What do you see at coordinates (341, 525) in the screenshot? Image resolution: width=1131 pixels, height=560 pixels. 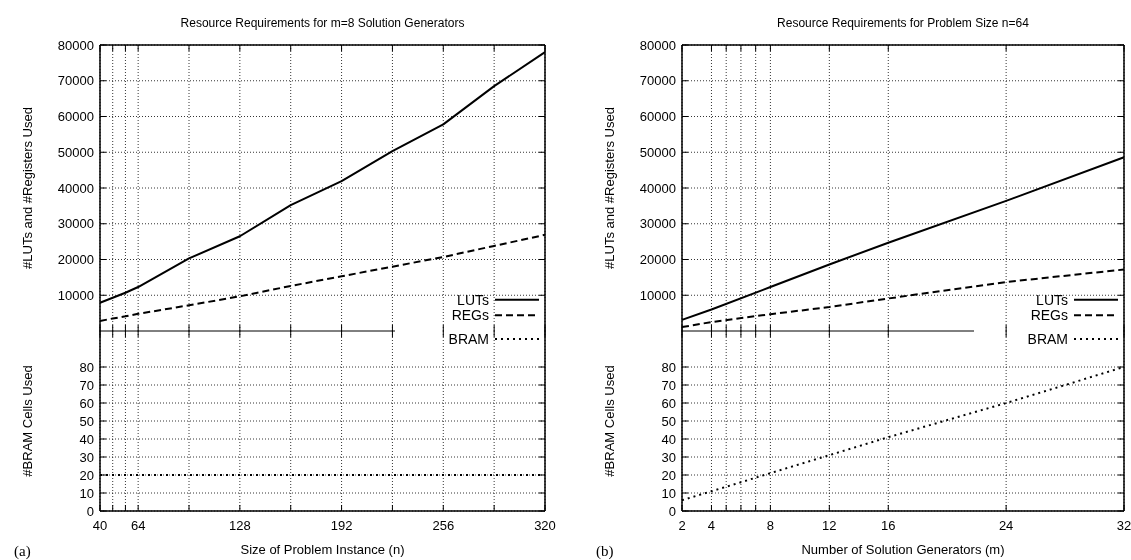 I see `x-tick-label: 192` at bounding box center [341, 525].